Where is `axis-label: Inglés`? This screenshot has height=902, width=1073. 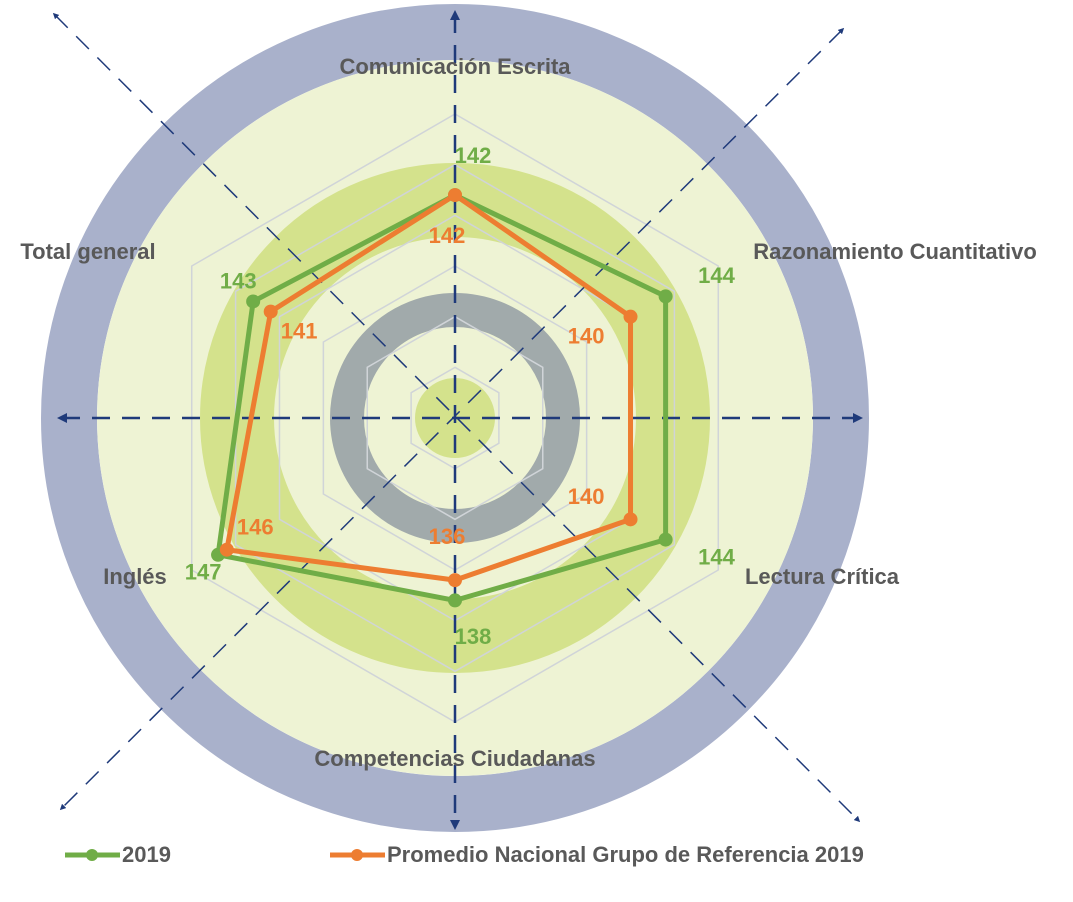 axis-label: Inglés is located at coordinates (135, 576).